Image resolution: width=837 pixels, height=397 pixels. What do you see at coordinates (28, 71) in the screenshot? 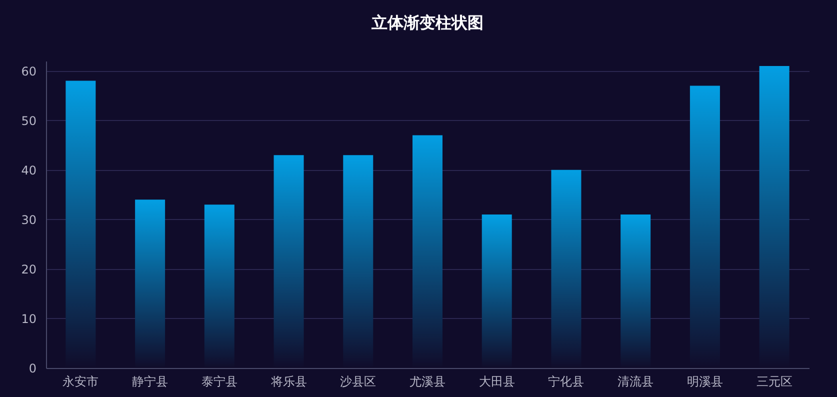
I see `y-tick-label: 60` at bounding box center [28, 71].